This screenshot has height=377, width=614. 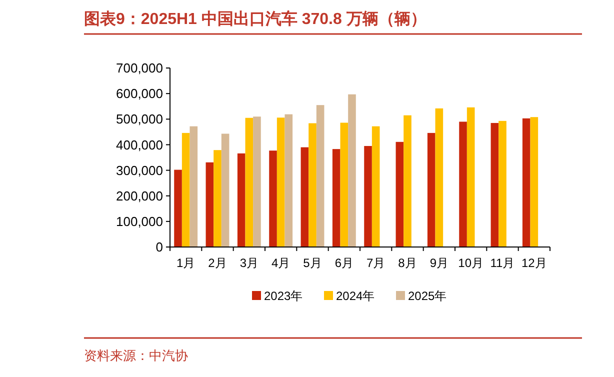 I want to click on y-tick-label: 600,000, so click(x=139, y=94).